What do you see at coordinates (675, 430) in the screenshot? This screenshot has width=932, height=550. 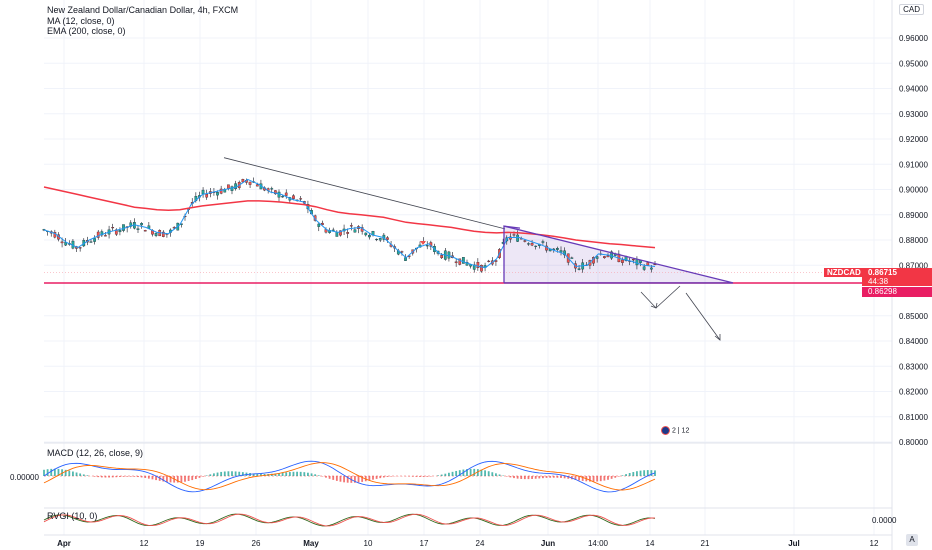 I see `economic-events-marker: 2 | 12` at bounding box center [675, 430].